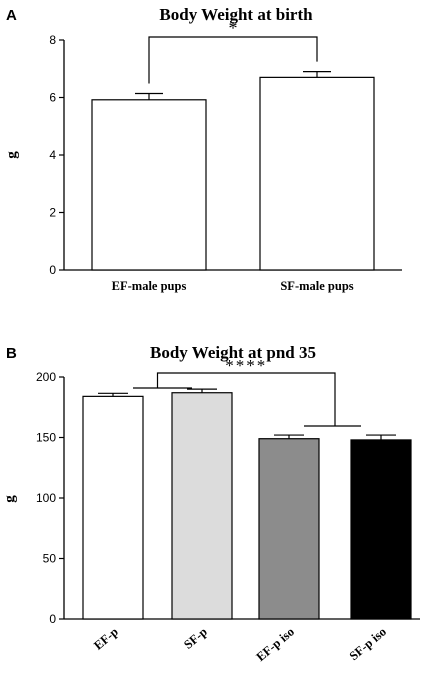 The width and height of the screenshot is (431, 677). I want to click on panel-a-x-tick-label: EF-male pups, so click(149, 286).